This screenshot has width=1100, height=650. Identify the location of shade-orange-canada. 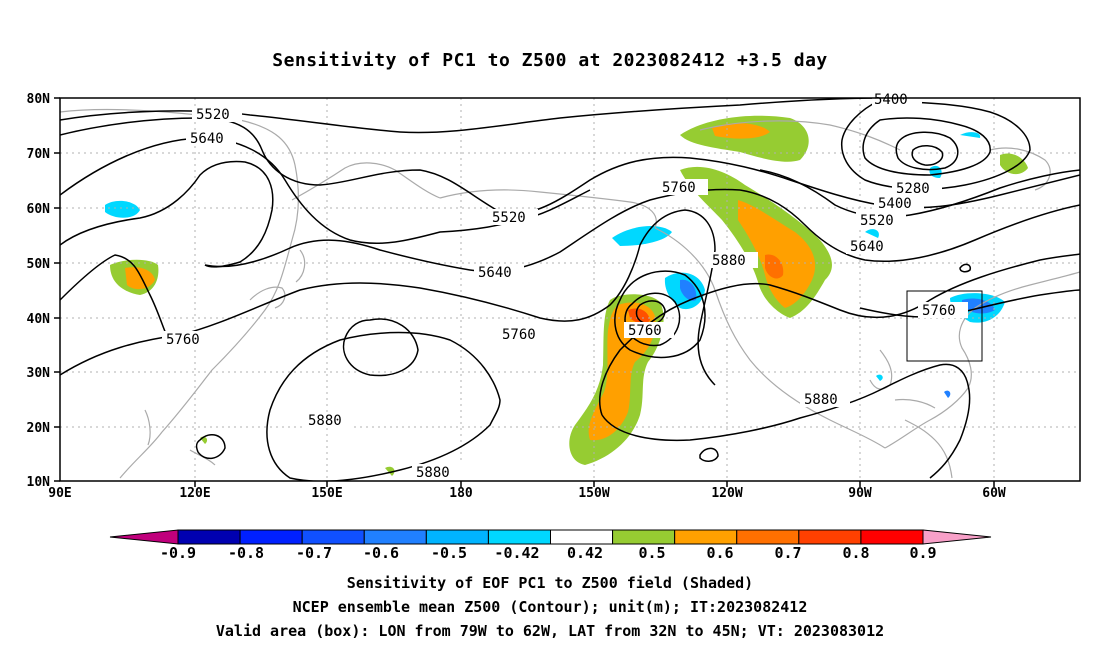
(777, 254).